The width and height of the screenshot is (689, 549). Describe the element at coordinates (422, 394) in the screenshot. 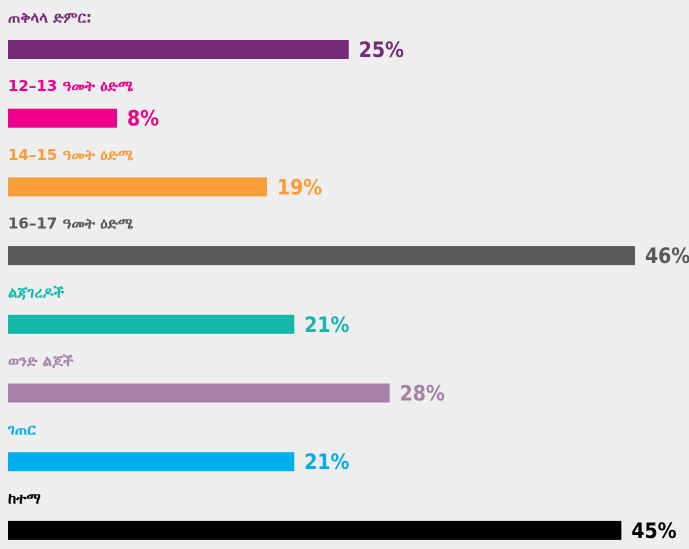

I see `value-label: 28%` at that location.